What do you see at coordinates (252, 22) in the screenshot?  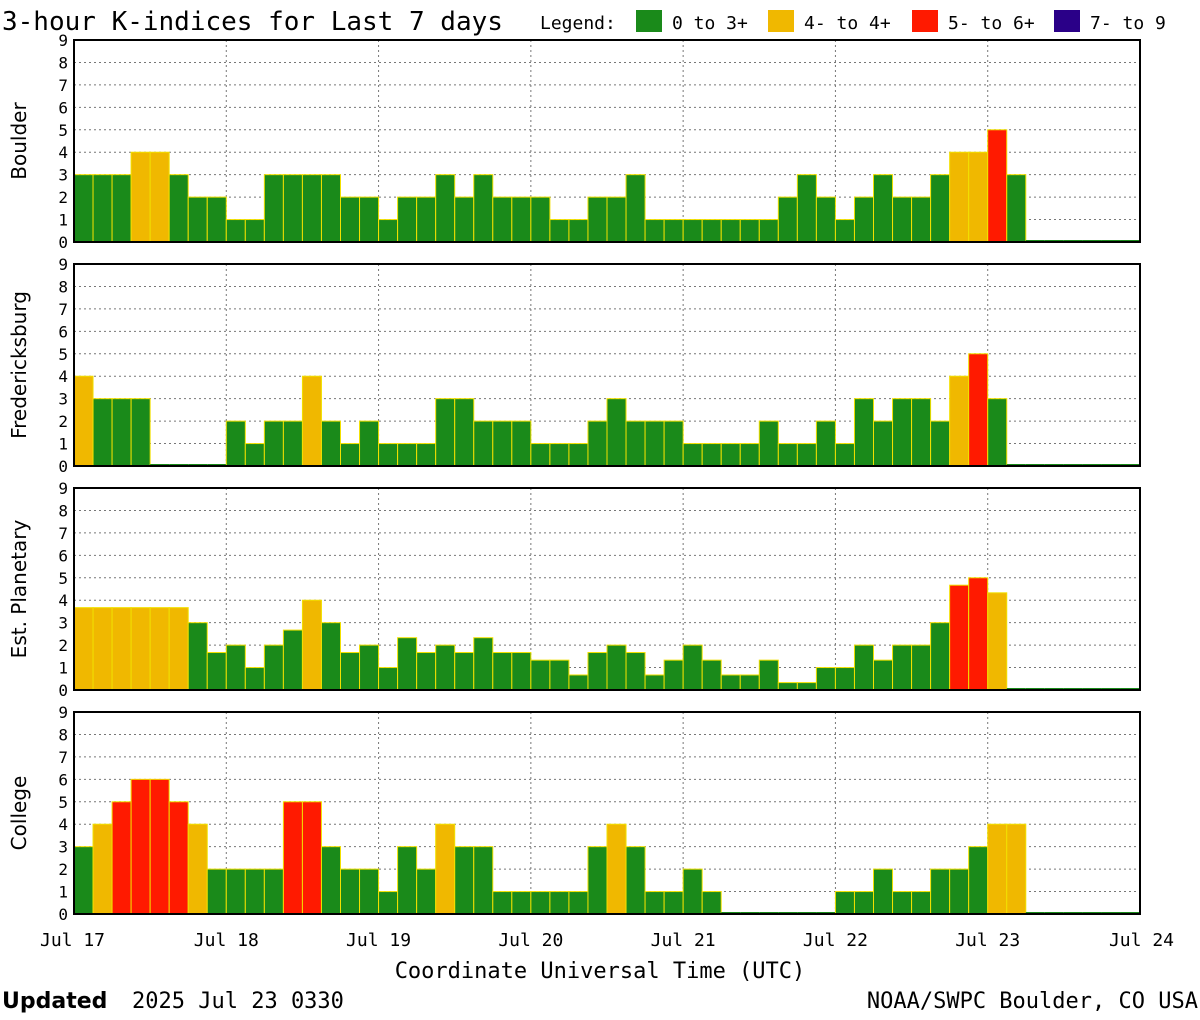 I see `chart-title: 3-hour K-indices for Last 7 days` at bounding box center [252, 22].